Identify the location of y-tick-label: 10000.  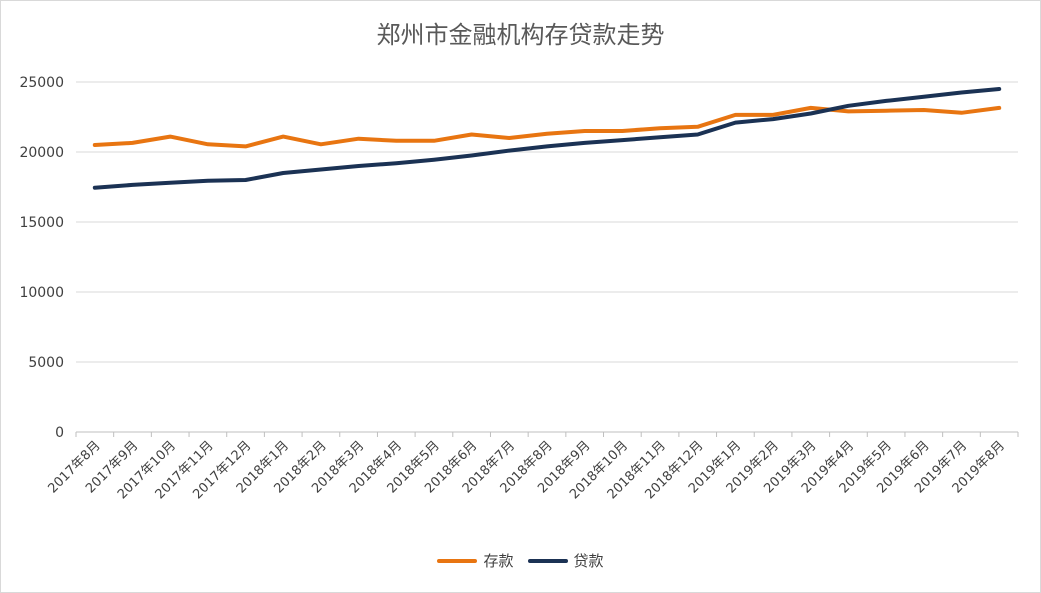
(41, 293).